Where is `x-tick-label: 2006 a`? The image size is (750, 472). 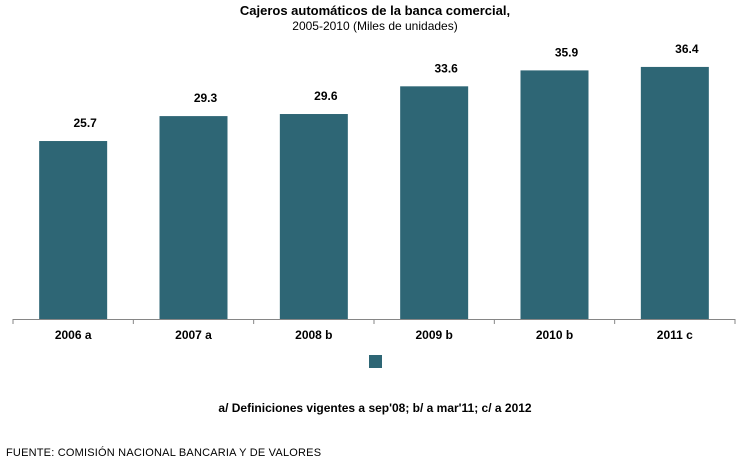
x-tick-label: 2006 a is located at coordinates (73, 335).